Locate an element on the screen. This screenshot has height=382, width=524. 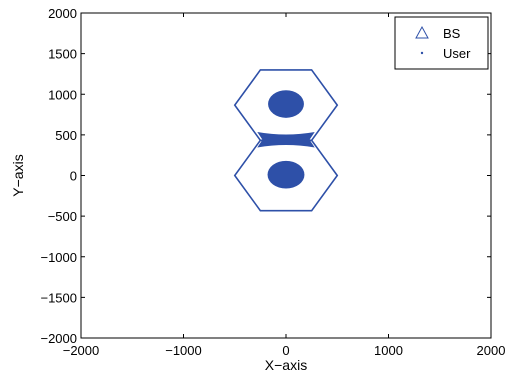
y-tick-label: −1500 is located at coordinates (58, 297).